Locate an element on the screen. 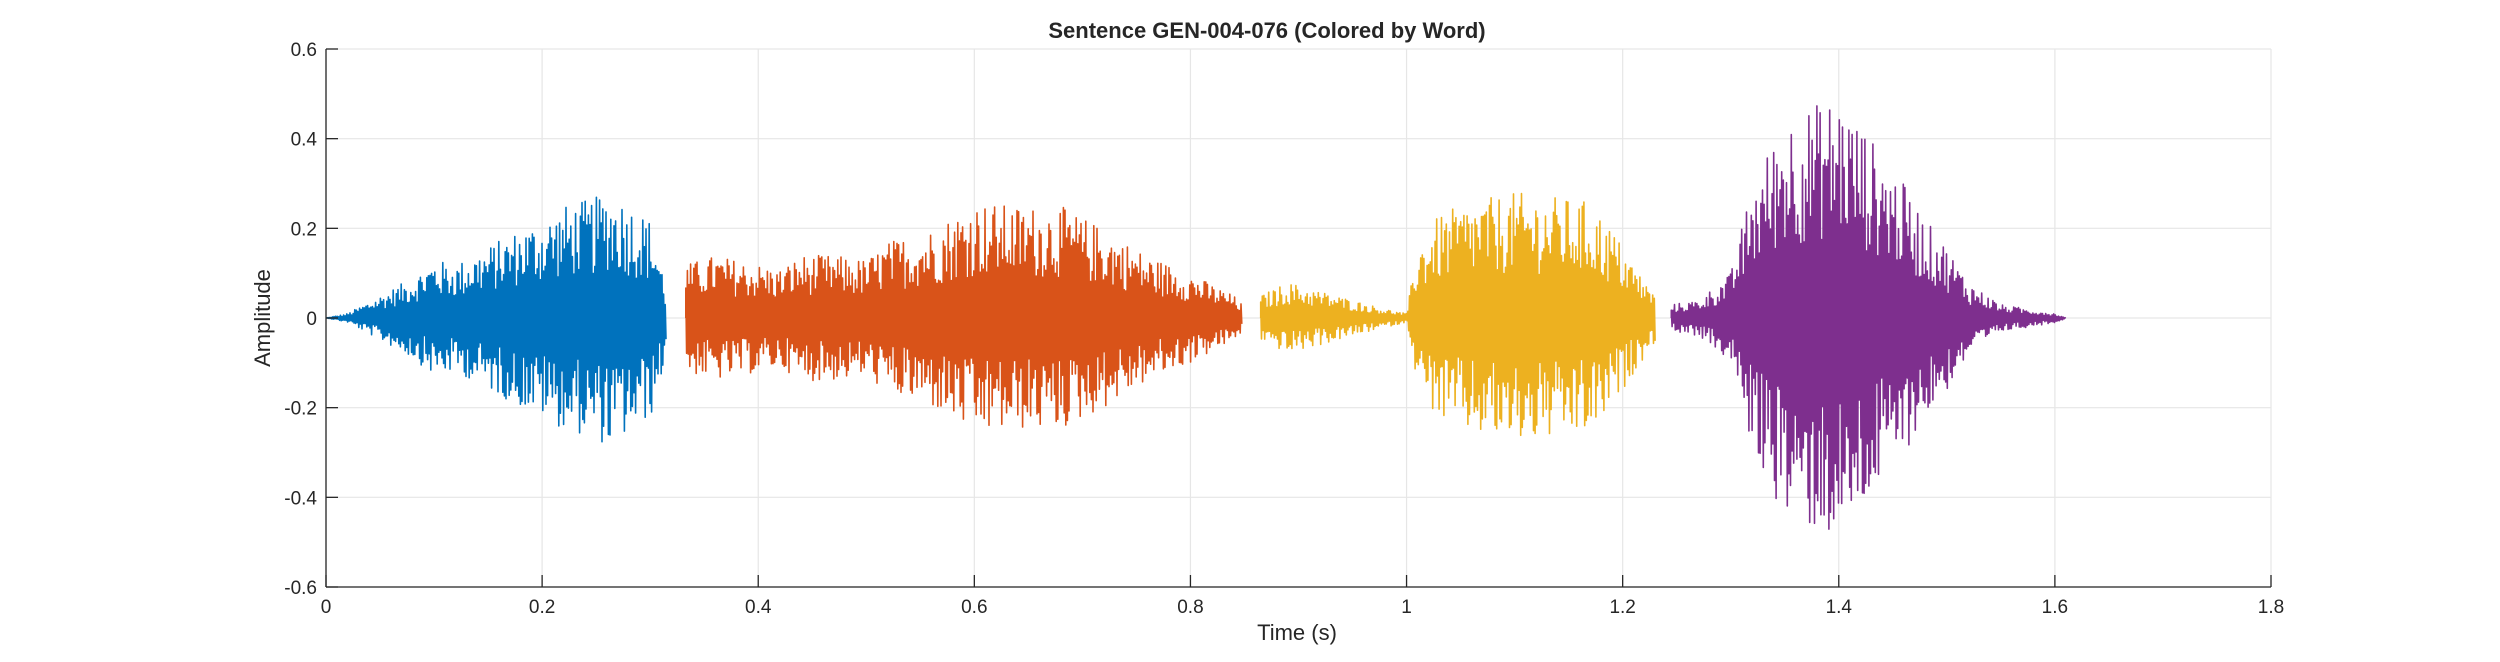 The height and width of the screenshot is (662, 2500). x-tick-label: 0.4 is located at coordinates (758, 607).